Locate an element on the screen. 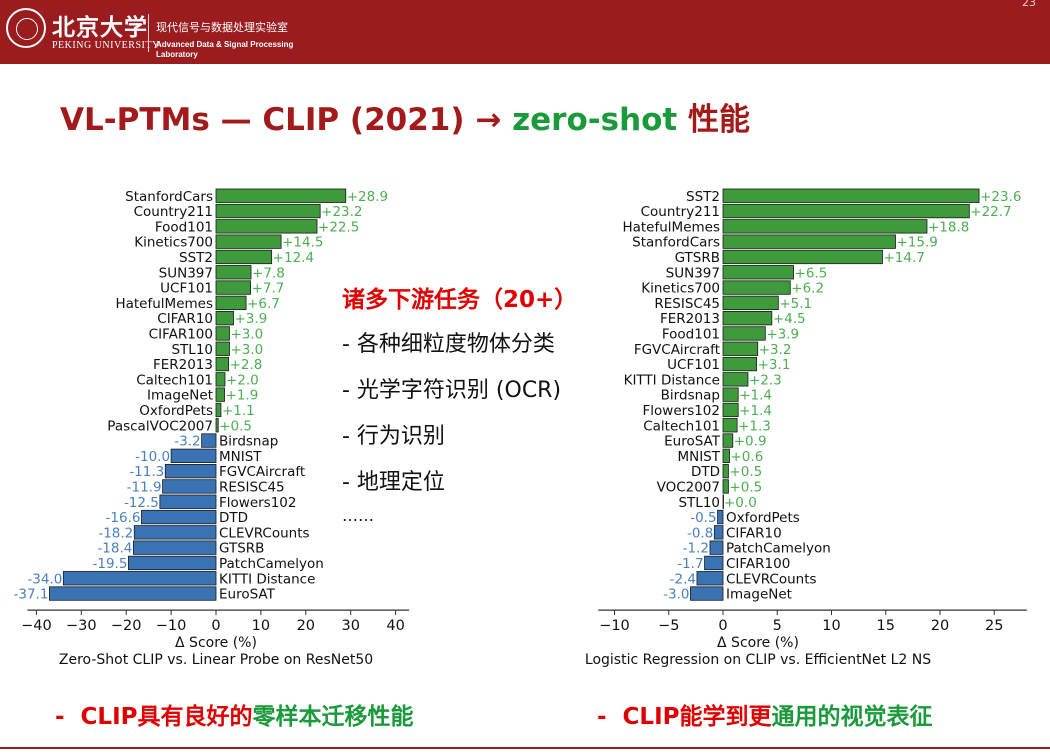 The width and height of the screenshot is (1050, 755). category-label: OxfordPets is located at coordinates (763, 518).